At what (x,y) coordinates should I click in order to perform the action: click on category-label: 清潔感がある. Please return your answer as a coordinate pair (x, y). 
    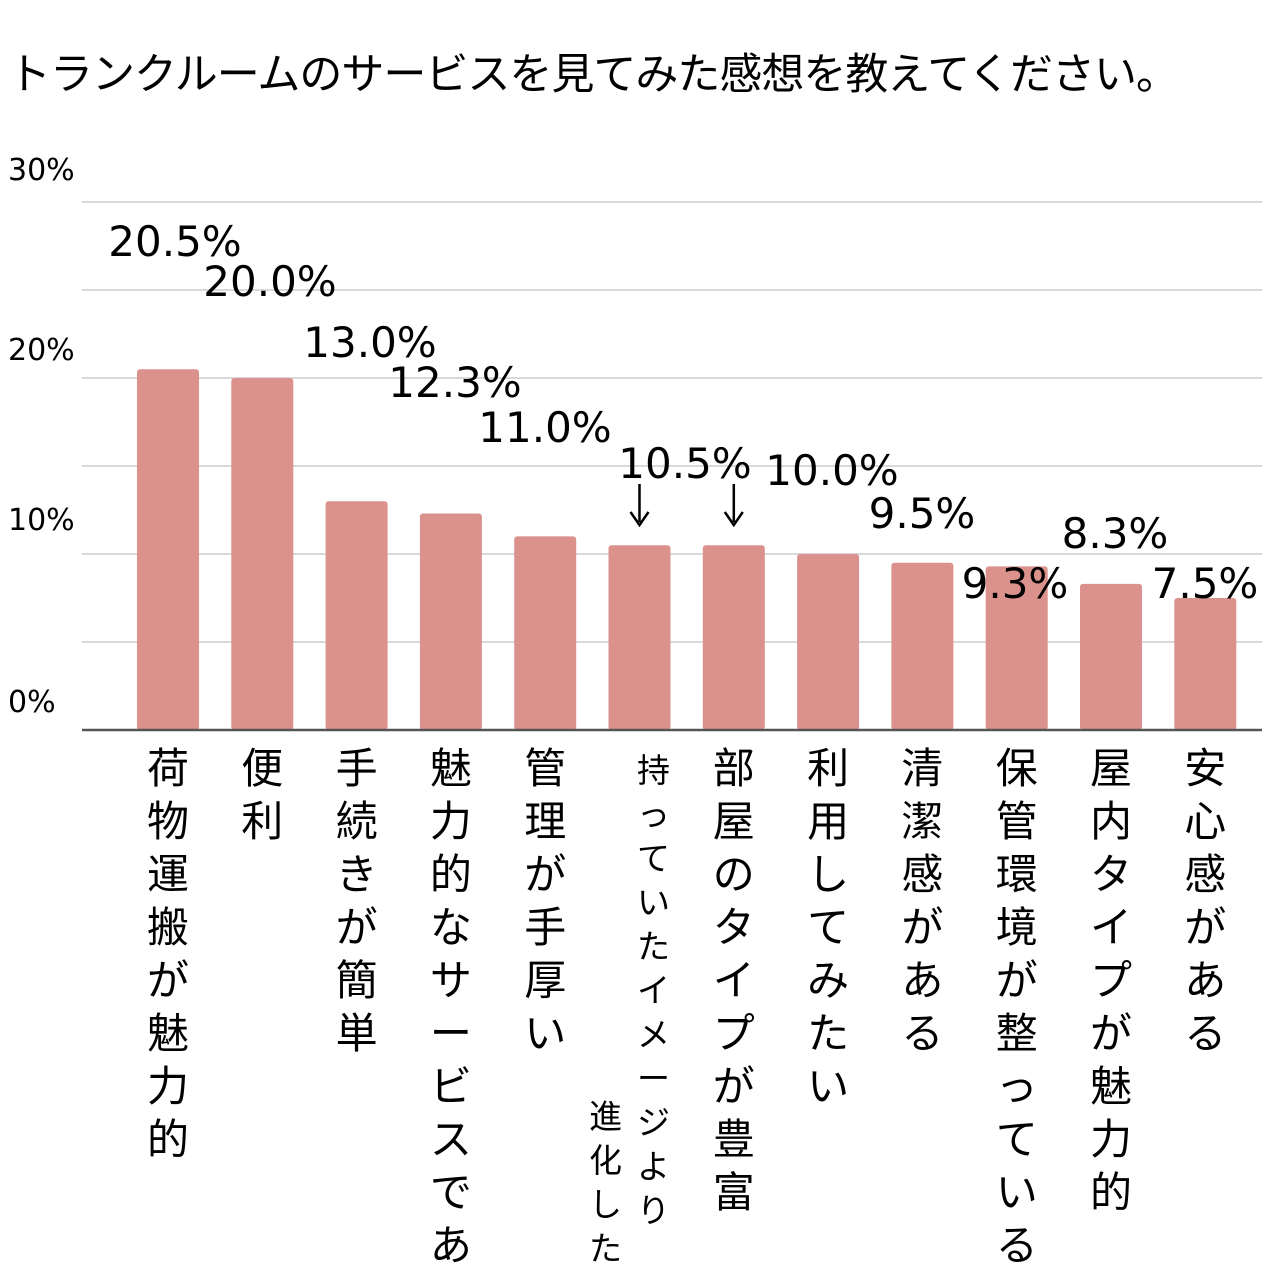
    Looking at the image, I should click on (922, 901).